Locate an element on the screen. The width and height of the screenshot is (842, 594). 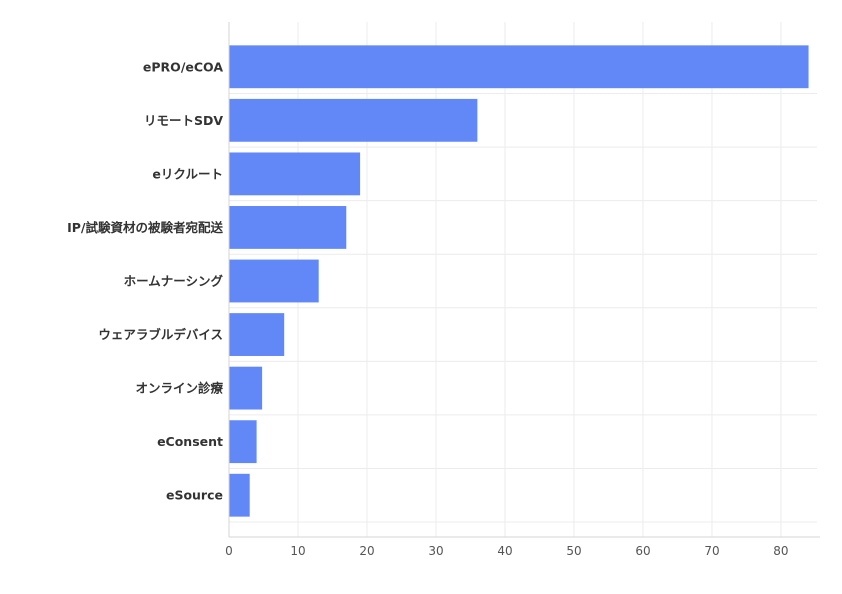
x-tick-label: 40 is located at coordinates (504, 551).